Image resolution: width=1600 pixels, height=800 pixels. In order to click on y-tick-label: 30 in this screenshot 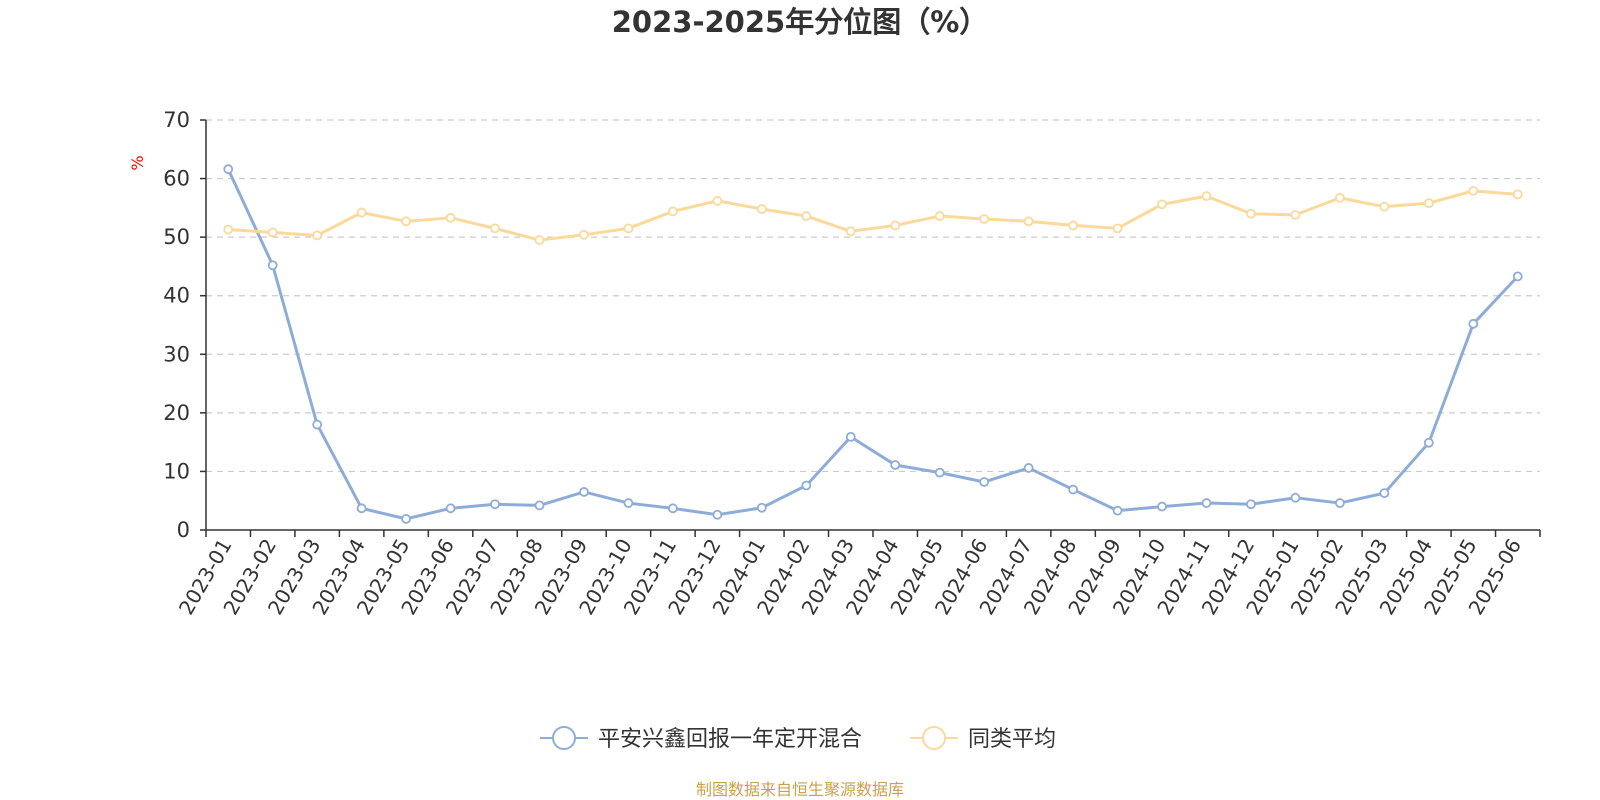, I will do `click(176, 354)`.